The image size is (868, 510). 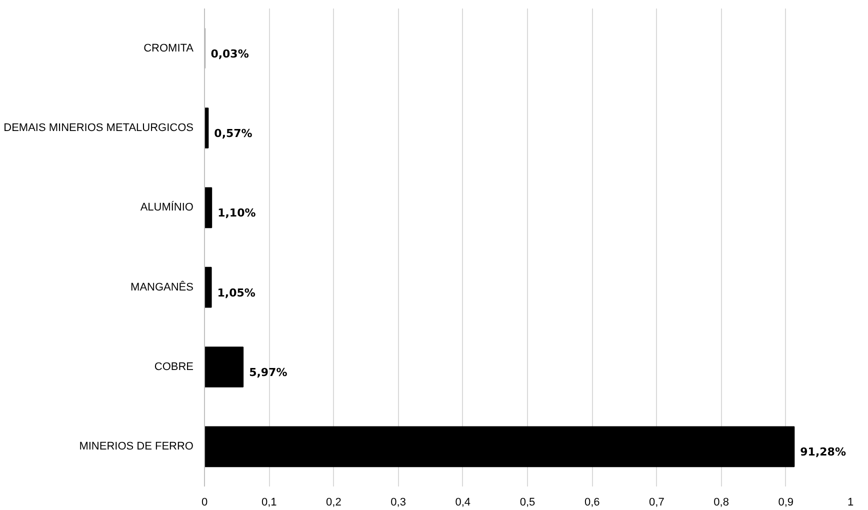 What do you see at coordinates (174, 367) in the screenshot?
I see `y-tick-label: COBRE` at bounding box center [174, 367].